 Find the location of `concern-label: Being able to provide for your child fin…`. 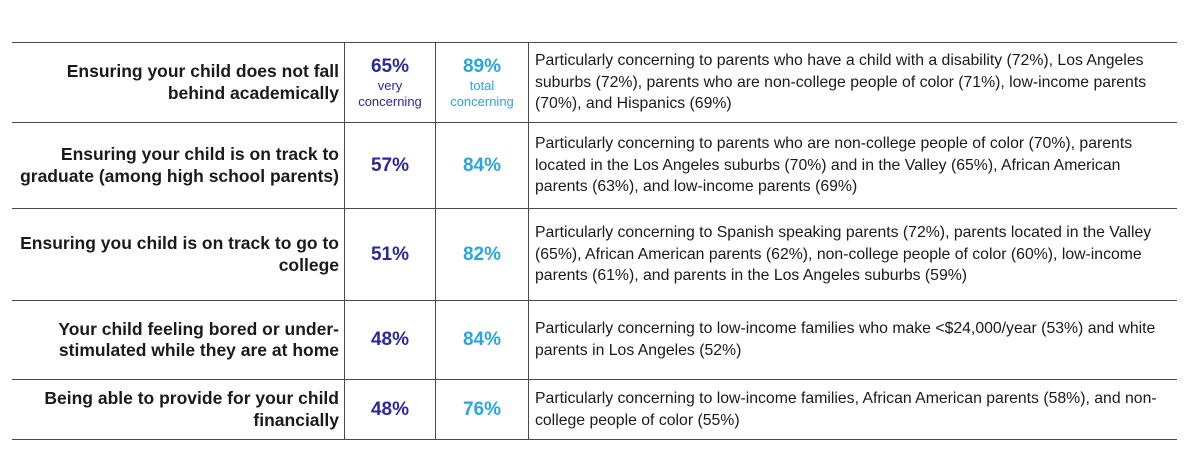

concern-label: Being able to provide for your child fin… is located at coordinates (178, 409).